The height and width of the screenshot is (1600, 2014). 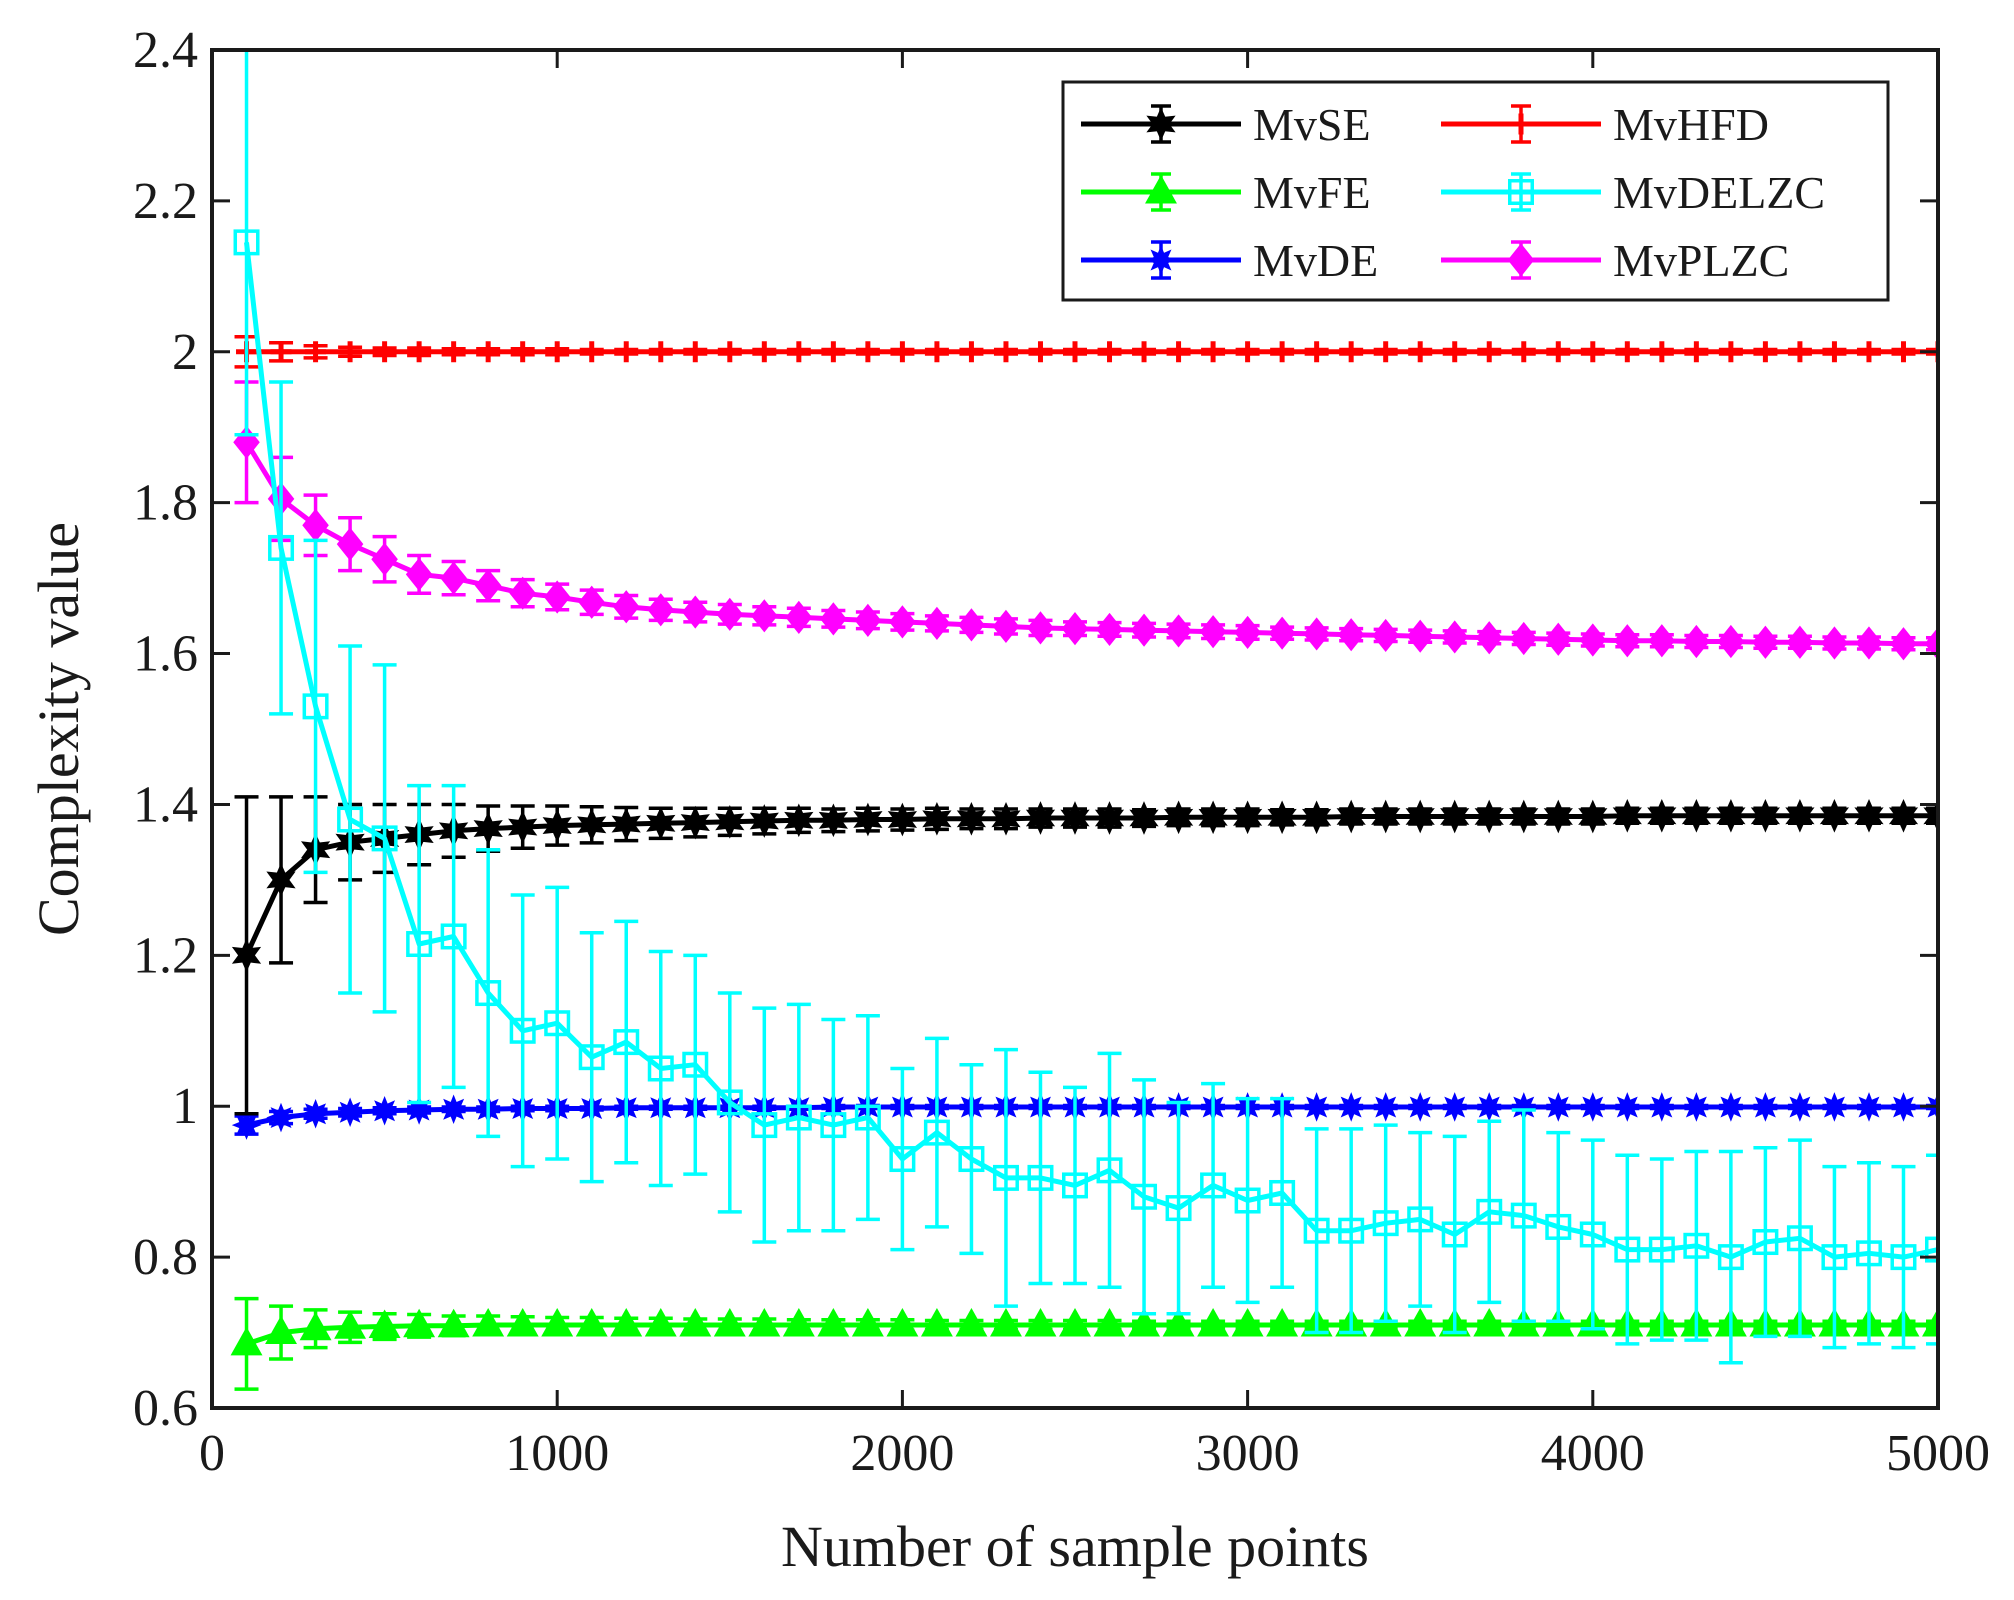 I want to click on legend: MvSE MvFE MvDE MvHFD MvDELZC MvPLZC, so click(x=1475, y=191).